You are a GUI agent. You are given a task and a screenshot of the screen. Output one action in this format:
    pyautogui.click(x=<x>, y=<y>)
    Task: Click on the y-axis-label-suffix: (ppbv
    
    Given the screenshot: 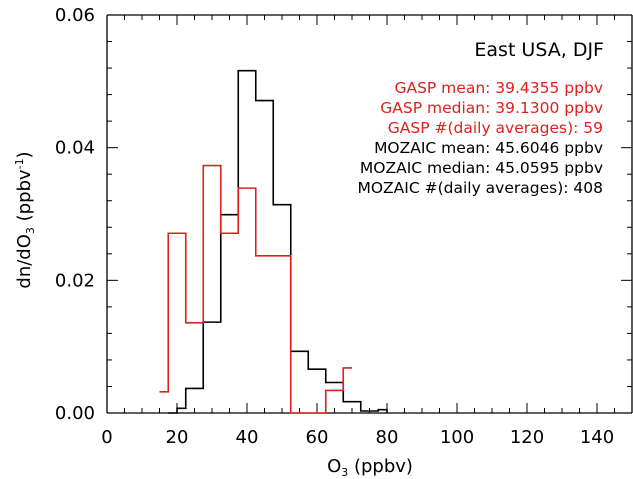 What is the action you would take?
    pyautogui.click(x=24, y=198)
    